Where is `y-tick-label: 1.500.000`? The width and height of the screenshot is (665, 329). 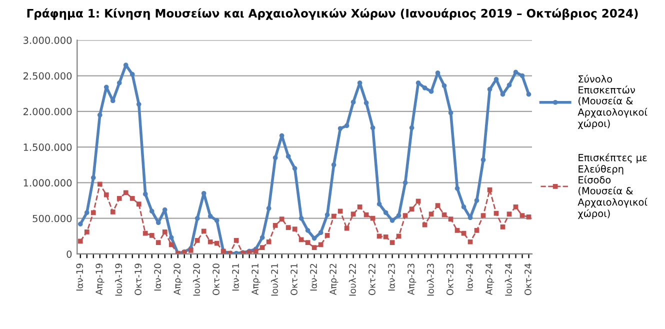 y-tick-label: 1.500.000 is located at coordinates (48, 147).